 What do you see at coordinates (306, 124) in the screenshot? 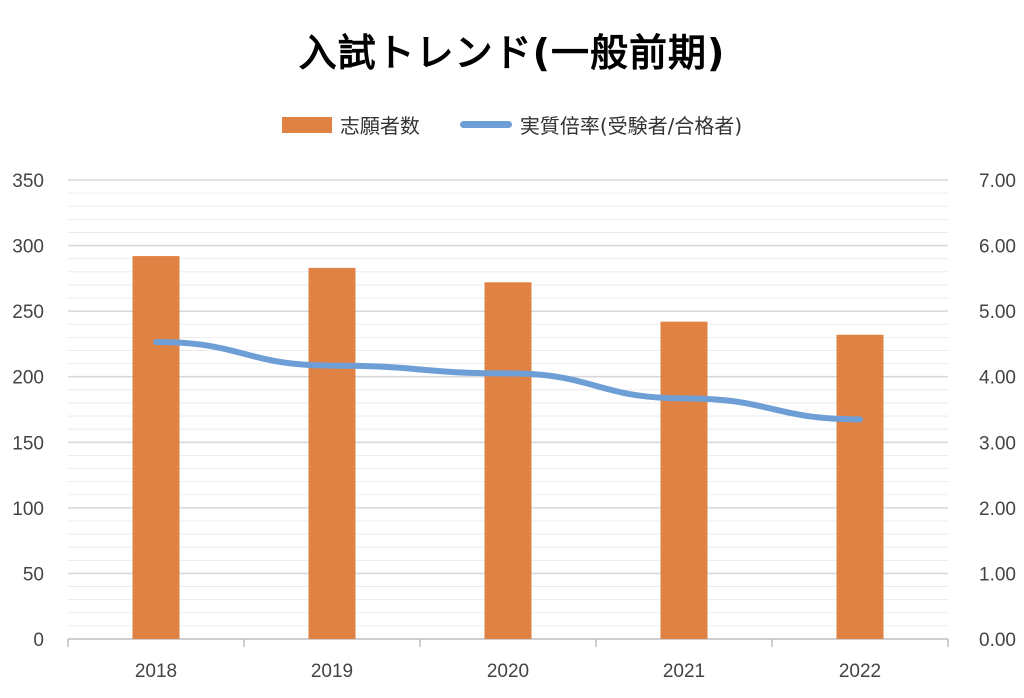
I see `legend-swatch-bar` at bounding box center [306, 124].